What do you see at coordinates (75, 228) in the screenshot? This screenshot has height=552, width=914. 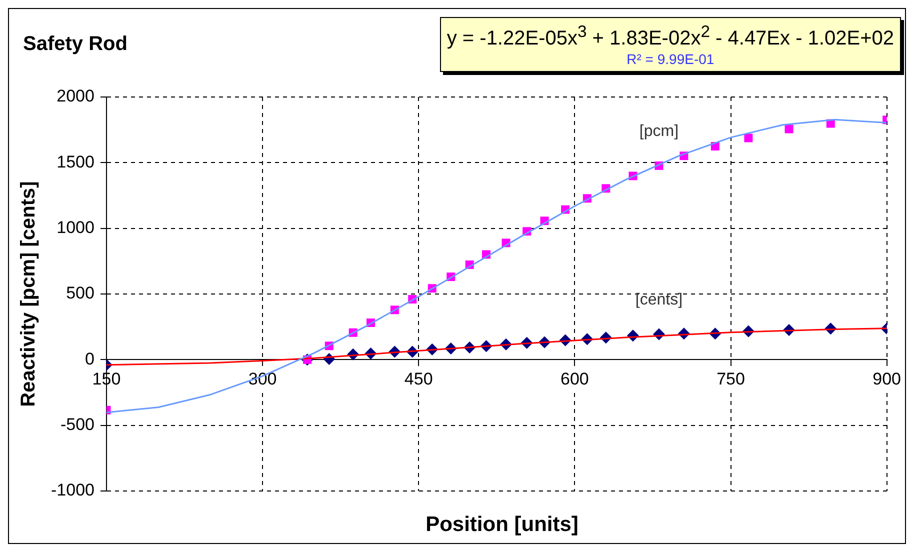 I see `y-tick-label: 1000` at bounding box center [75, 228].